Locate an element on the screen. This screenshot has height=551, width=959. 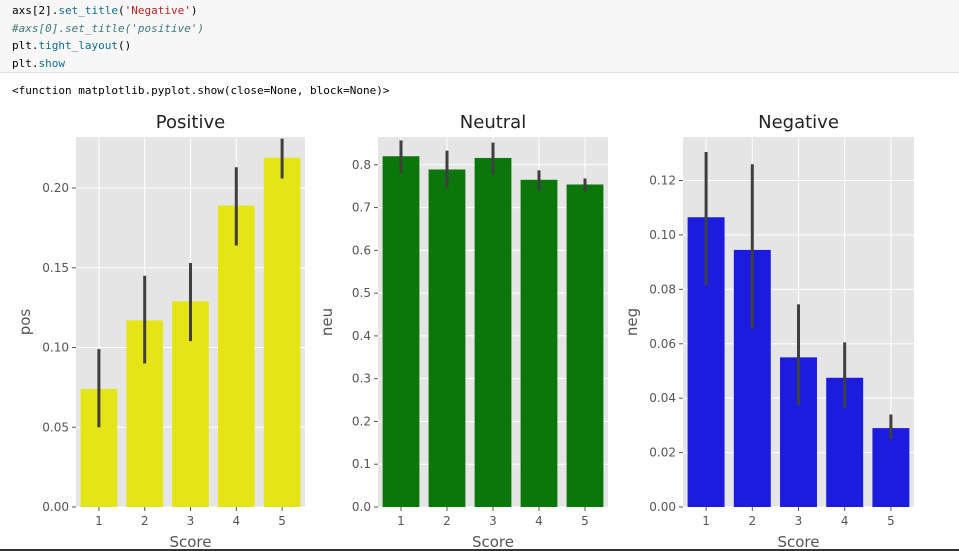
chart-title: Neutral is located at coordinates (493, 122).